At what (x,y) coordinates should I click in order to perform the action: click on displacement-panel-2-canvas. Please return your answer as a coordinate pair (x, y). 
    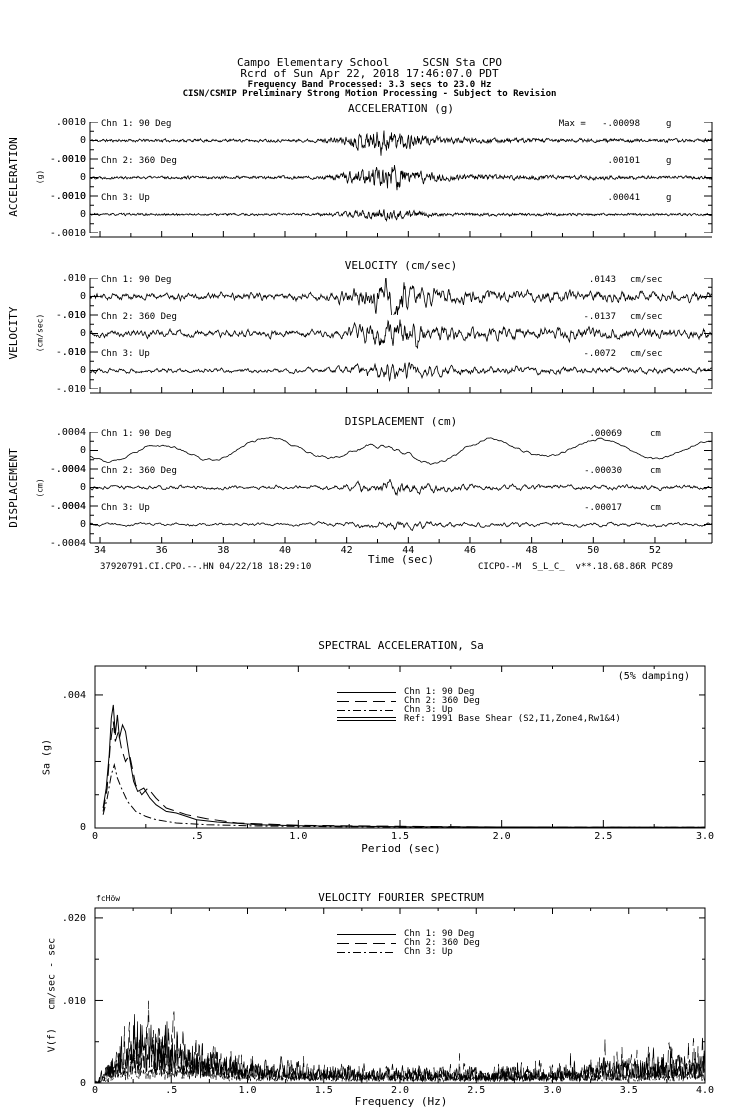
    Looking at the image, I should click on (401, 487).